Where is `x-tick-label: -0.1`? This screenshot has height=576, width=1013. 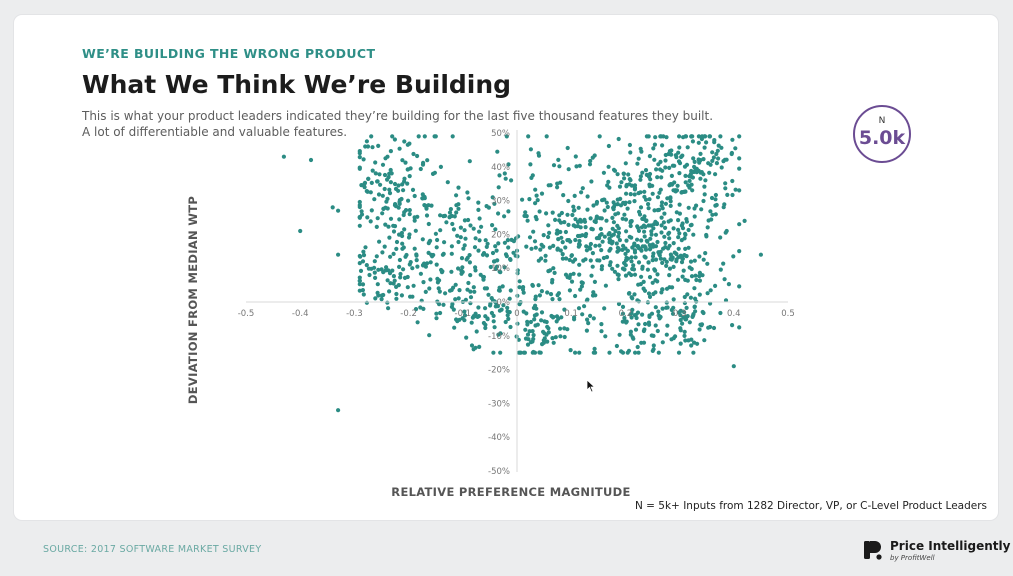
x-tick-label: -0.1 is located at coordinates (463, 314).